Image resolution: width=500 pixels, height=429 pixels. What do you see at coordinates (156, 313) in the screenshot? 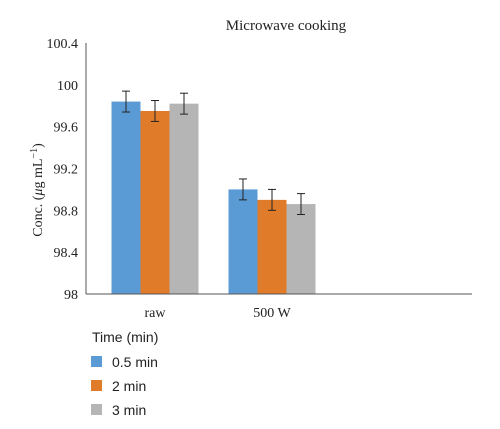
I see `x-category-label: raw` at bounding box center [156, 313].